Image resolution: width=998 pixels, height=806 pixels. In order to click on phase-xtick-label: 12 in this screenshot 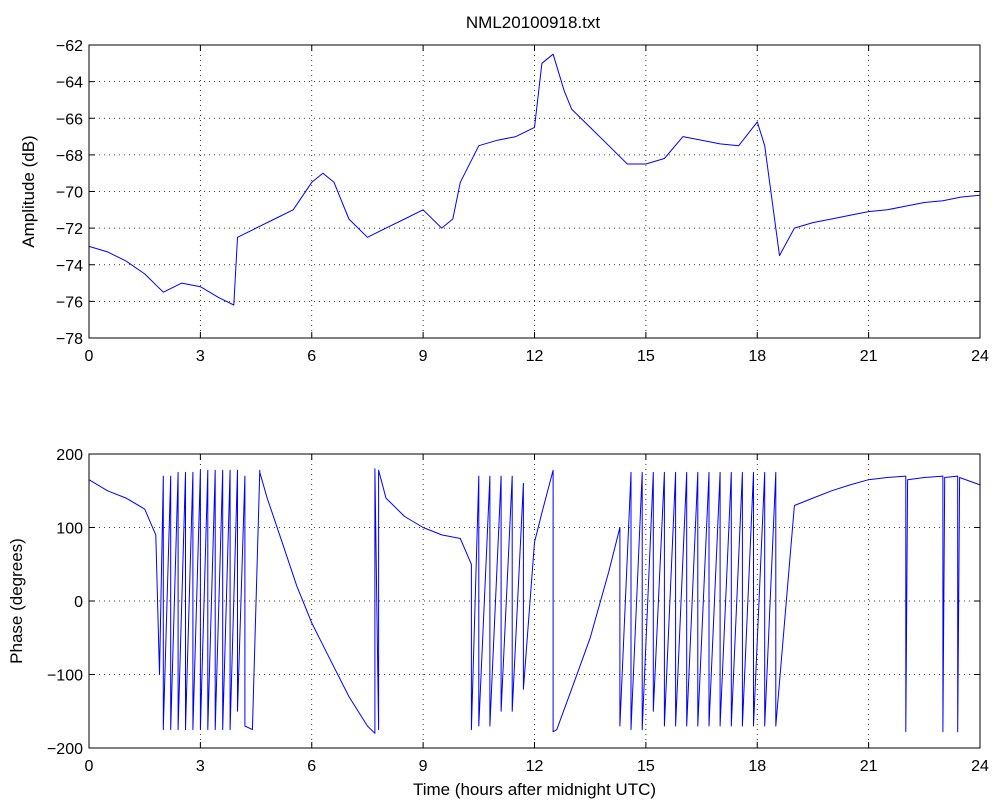, I will do `click(535, 766)`.